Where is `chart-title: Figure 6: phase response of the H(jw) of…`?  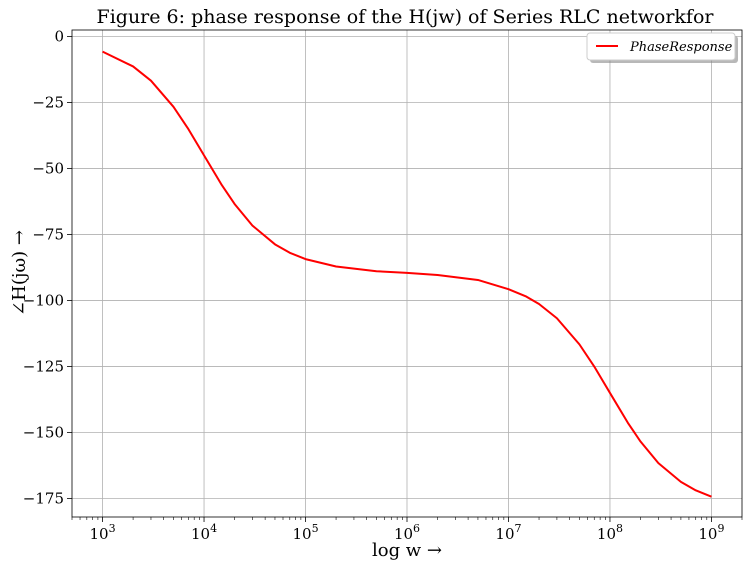 chart-title: Figure 6: phase response of the H(jw) of… is located at coordinates (406, 17).